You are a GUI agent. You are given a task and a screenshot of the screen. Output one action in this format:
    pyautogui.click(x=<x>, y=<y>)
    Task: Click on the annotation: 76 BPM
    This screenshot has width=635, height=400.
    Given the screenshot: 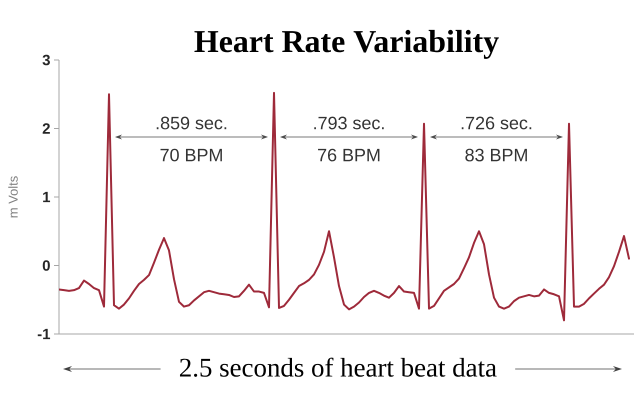 What is the action you would take?
    pyautogui.click(x=349, y=155)
    